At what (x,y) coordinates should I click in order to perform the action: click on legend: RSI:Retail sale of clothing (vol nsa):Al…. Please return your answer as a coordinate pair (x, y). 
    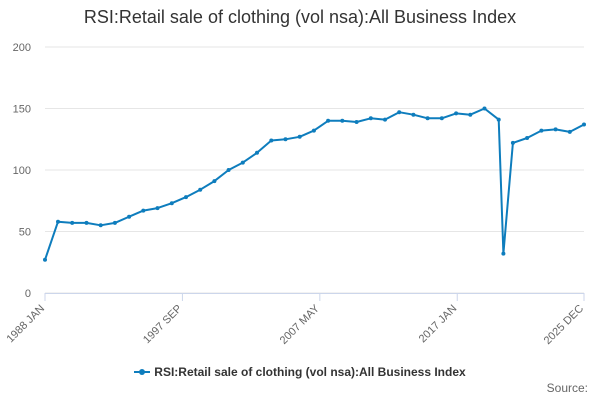
    Looking at the image, I should click on (300, 372).